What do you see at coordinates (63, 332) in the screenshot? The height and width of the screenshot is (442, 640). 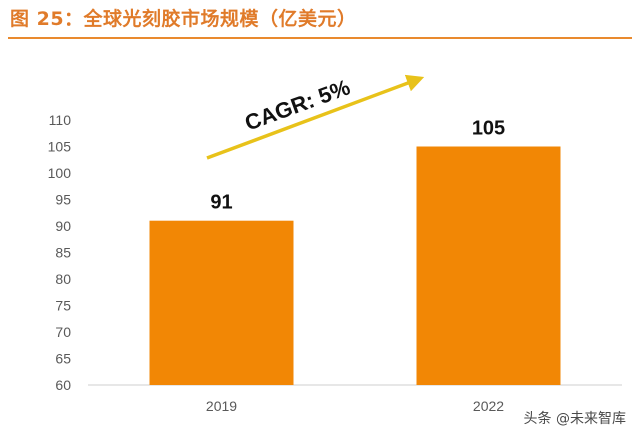 I see `y-tick-label: 70` at bounding box center [63, 332].